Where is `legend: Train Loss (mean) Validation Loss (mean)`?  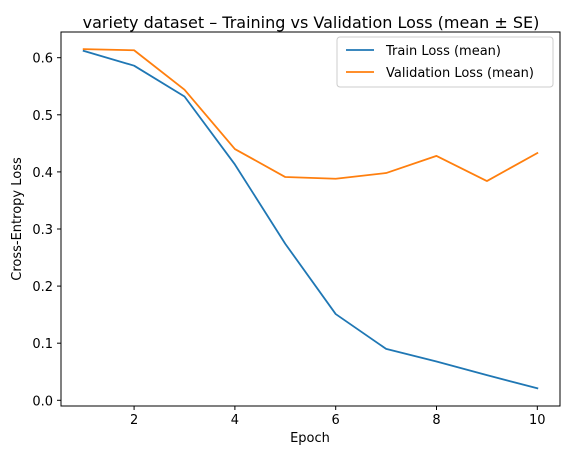
legend: Train Loss (mean) Validation Loss (mean) is located at coordinates (445, 62).